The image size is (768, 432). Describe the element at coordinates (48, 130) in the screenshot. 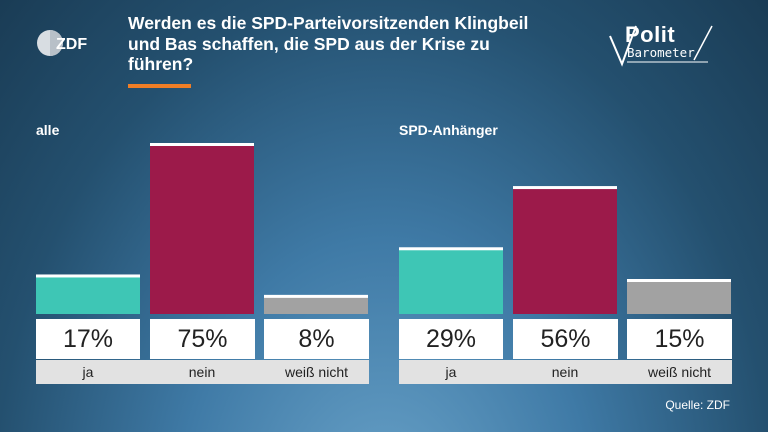

I see `group-label-alle: alle` at that location.